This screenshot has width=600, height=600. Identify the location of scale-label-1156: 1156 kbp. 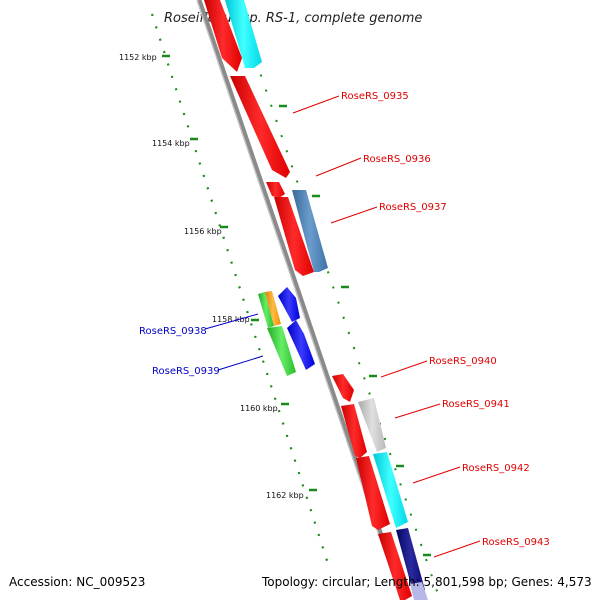
(203, 231).